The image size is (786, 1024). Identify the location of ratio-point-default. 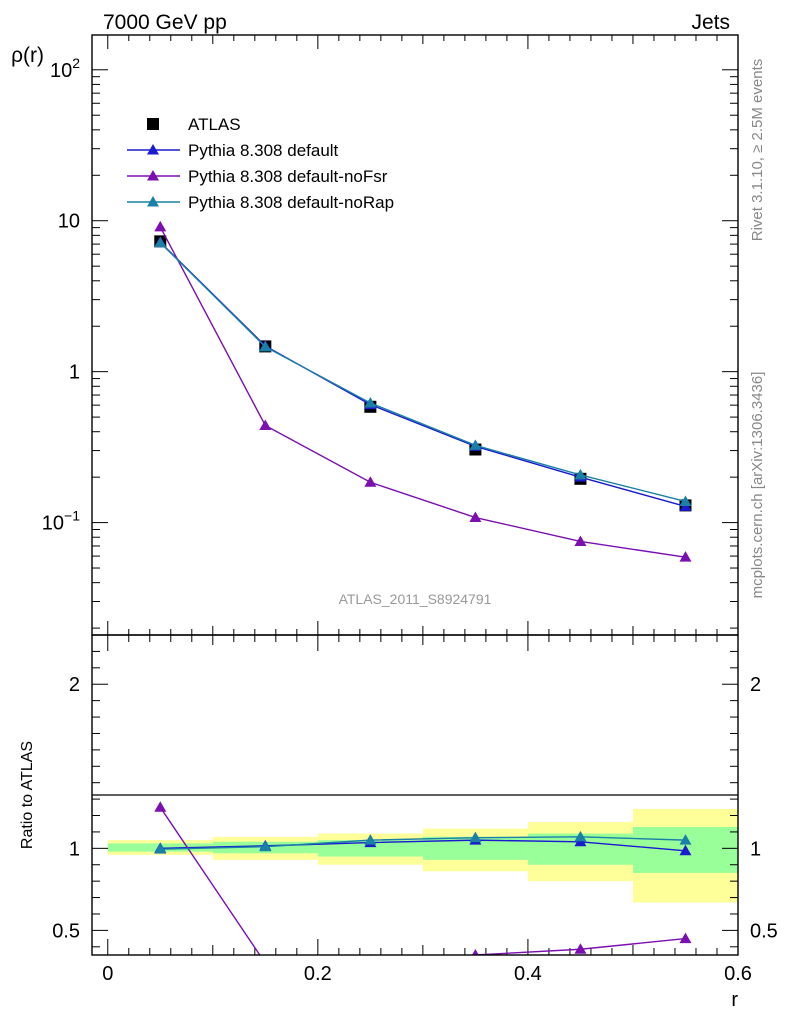
(685, 850).